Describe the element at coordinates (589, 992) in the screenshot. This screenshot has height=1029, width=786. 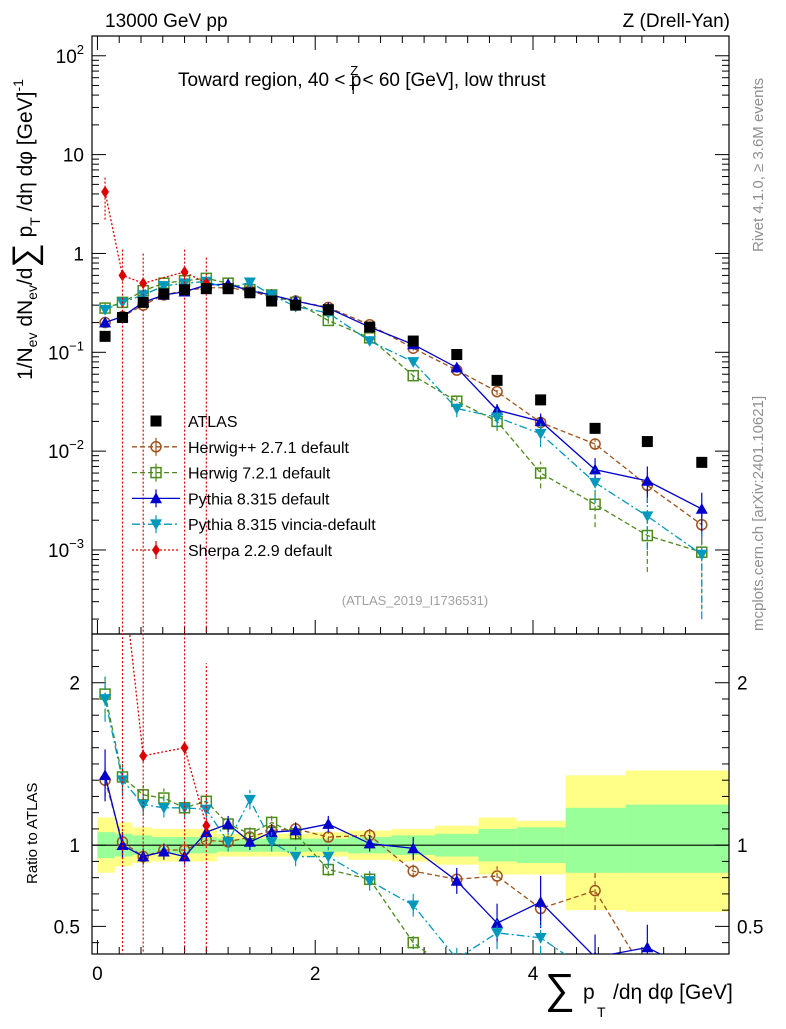
I see `svg-text: p` at that location.